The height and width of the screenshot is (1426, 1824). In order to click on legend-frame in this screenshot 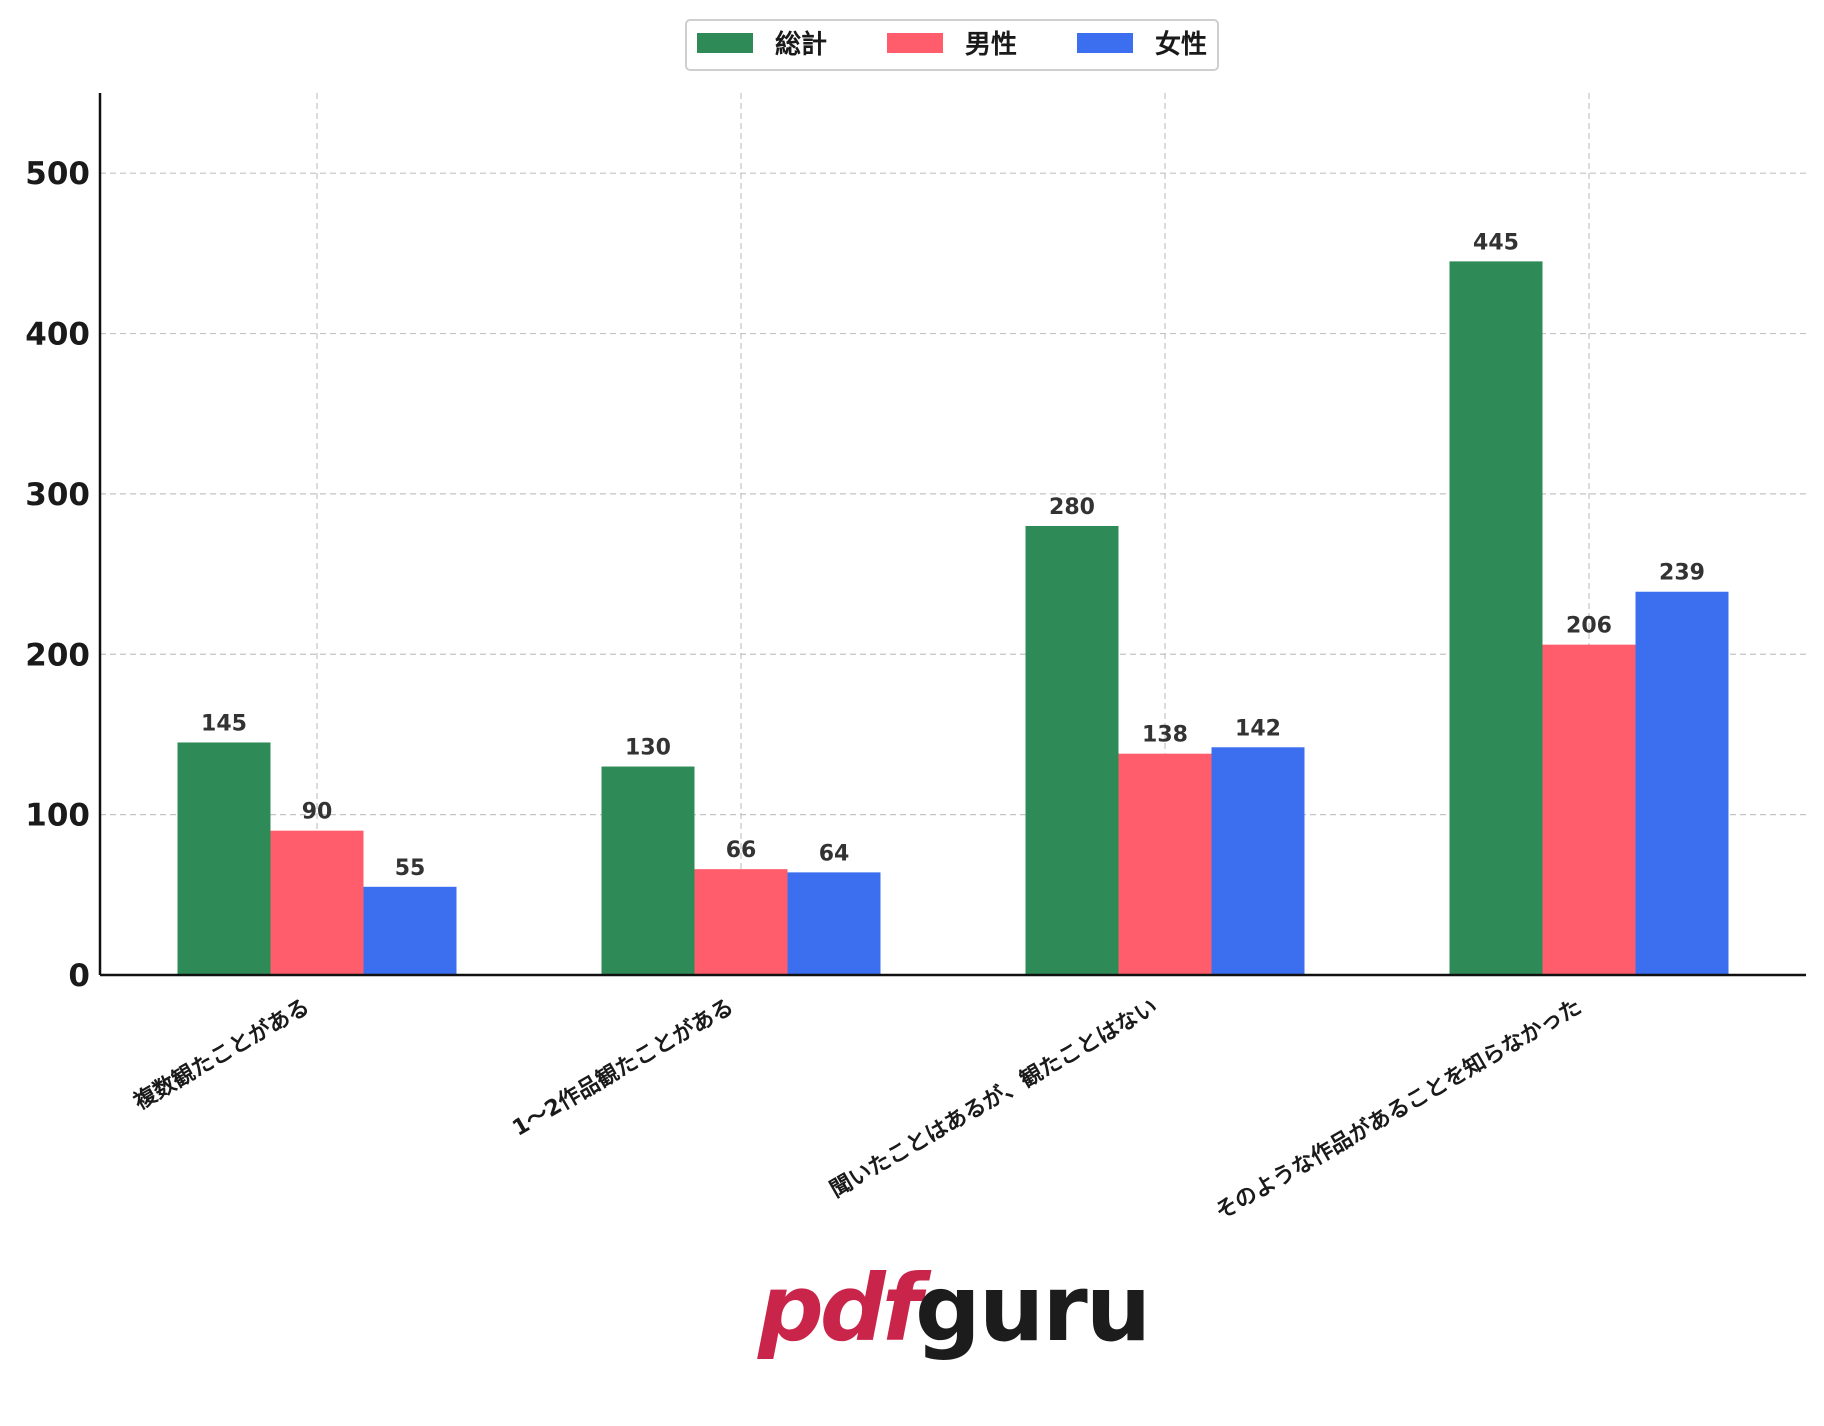, I will do `click(952, 45)`.